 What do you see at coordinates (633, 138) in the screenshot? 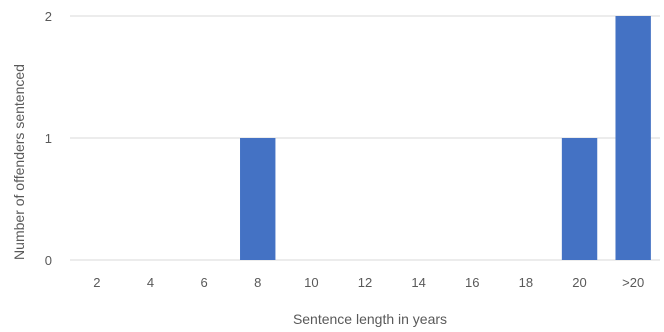
I see `bar-gt20` at bounding box center [633, 138].